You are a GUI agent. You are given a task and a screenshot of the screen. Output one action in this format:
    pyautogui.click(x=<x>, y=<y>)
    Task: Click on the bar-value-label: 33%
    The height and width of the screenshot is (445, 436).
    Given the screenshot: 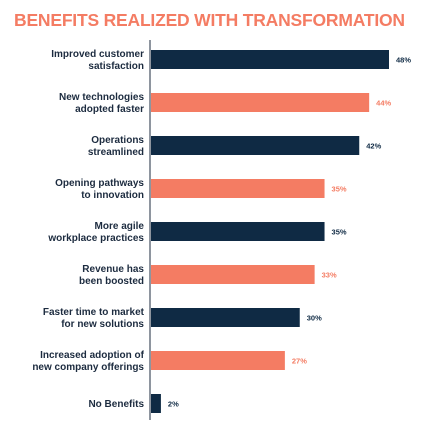 What is the action you would take?
    pyautogui.click(x=329, y=275)
    